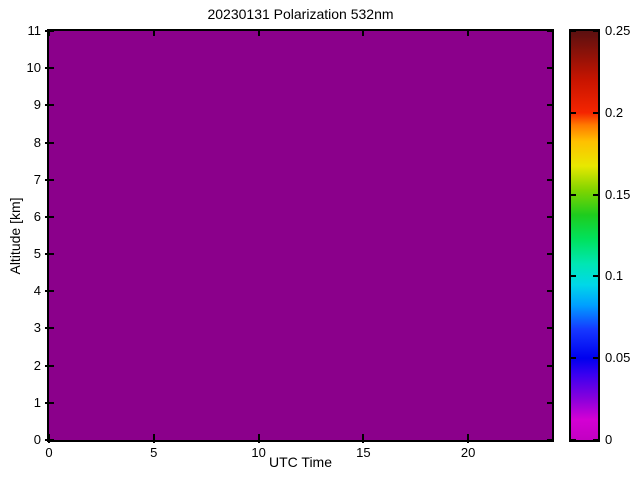 The width and height of the screenshot is (640, 480). Describe the element at coordinates (609, 439) in the screenshot. I see `colorbar-tick-label: 0` at that location.